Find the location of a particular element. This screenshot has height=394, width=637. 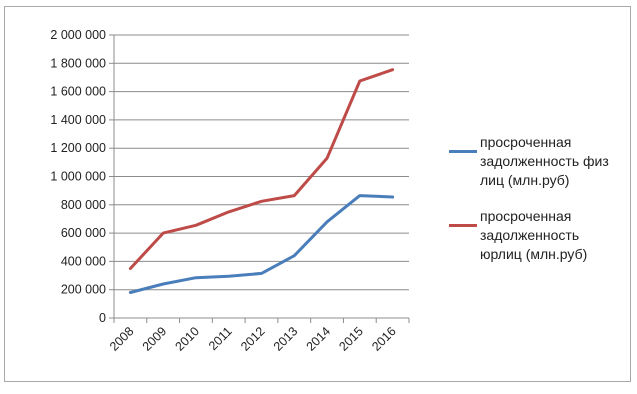

x-tick-label: 2010 is located at coordinates (187, 339).